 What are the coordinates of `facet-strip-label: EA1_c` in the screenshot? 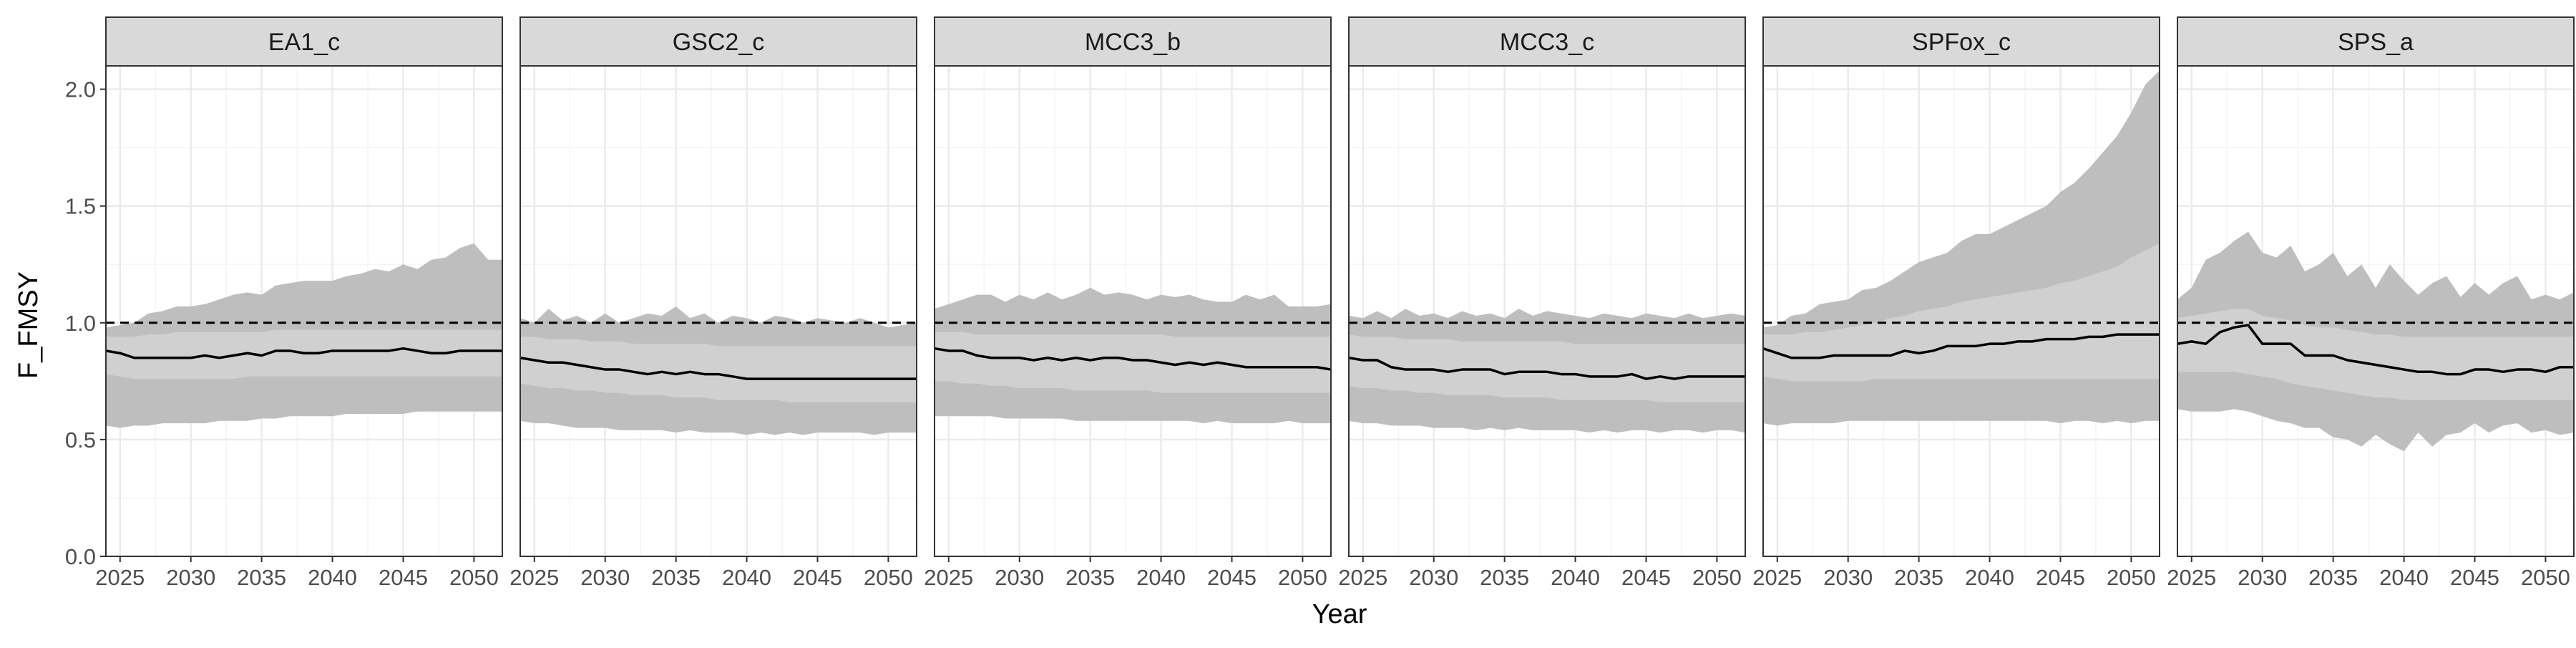 It's located at (304, 43).